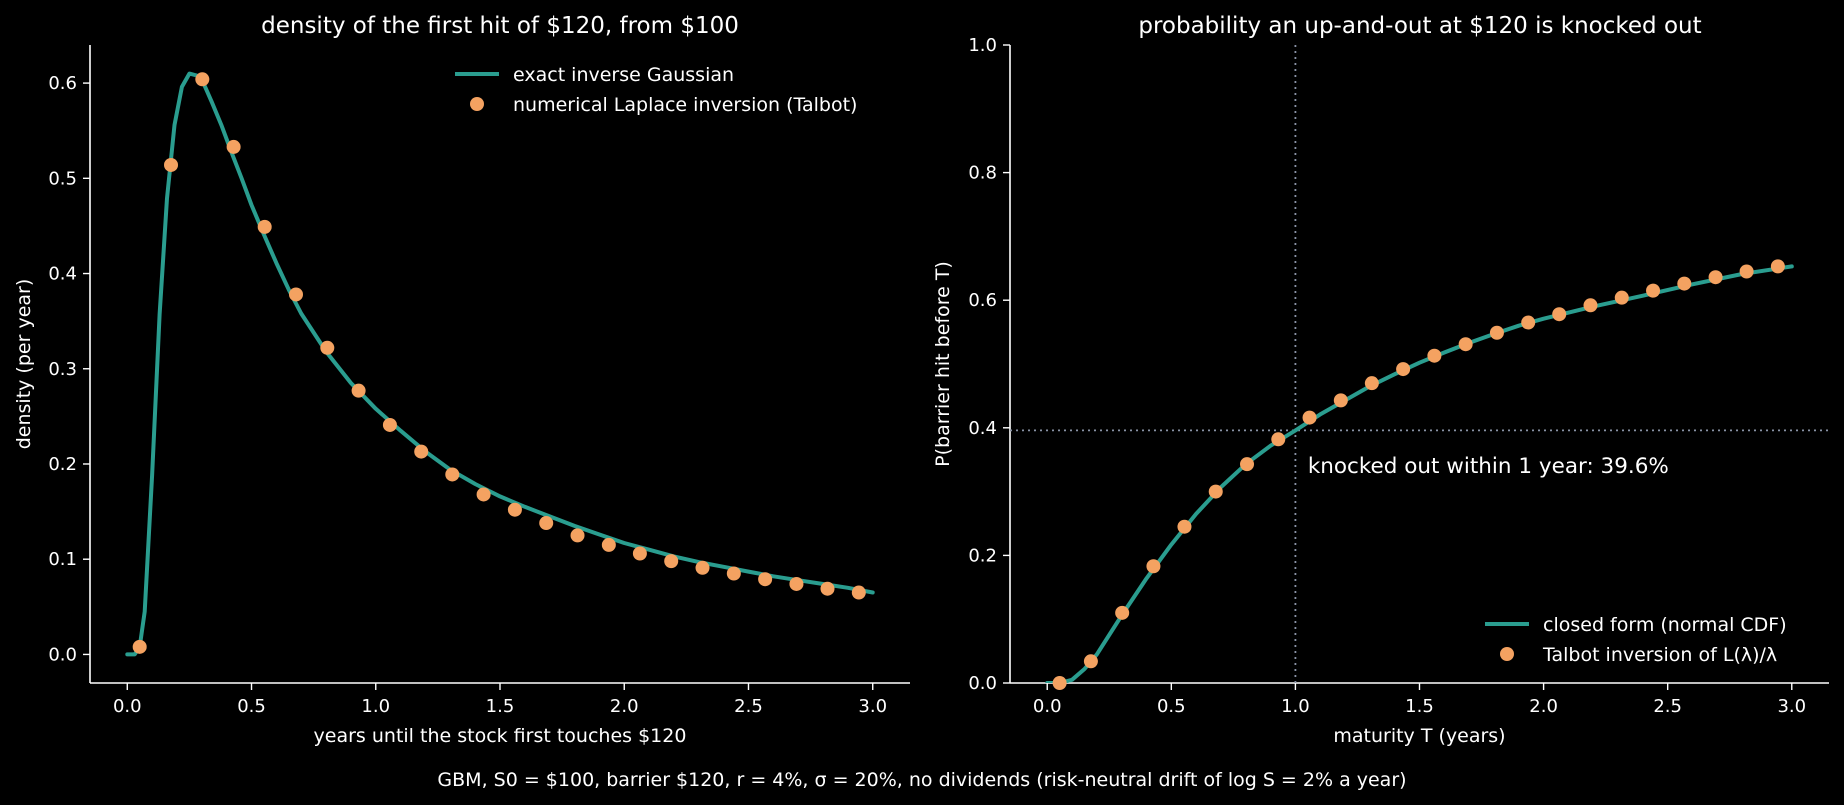 The image size is (1844, 805). I want to click on y-tick-label: 0.8, so click(982, 173).